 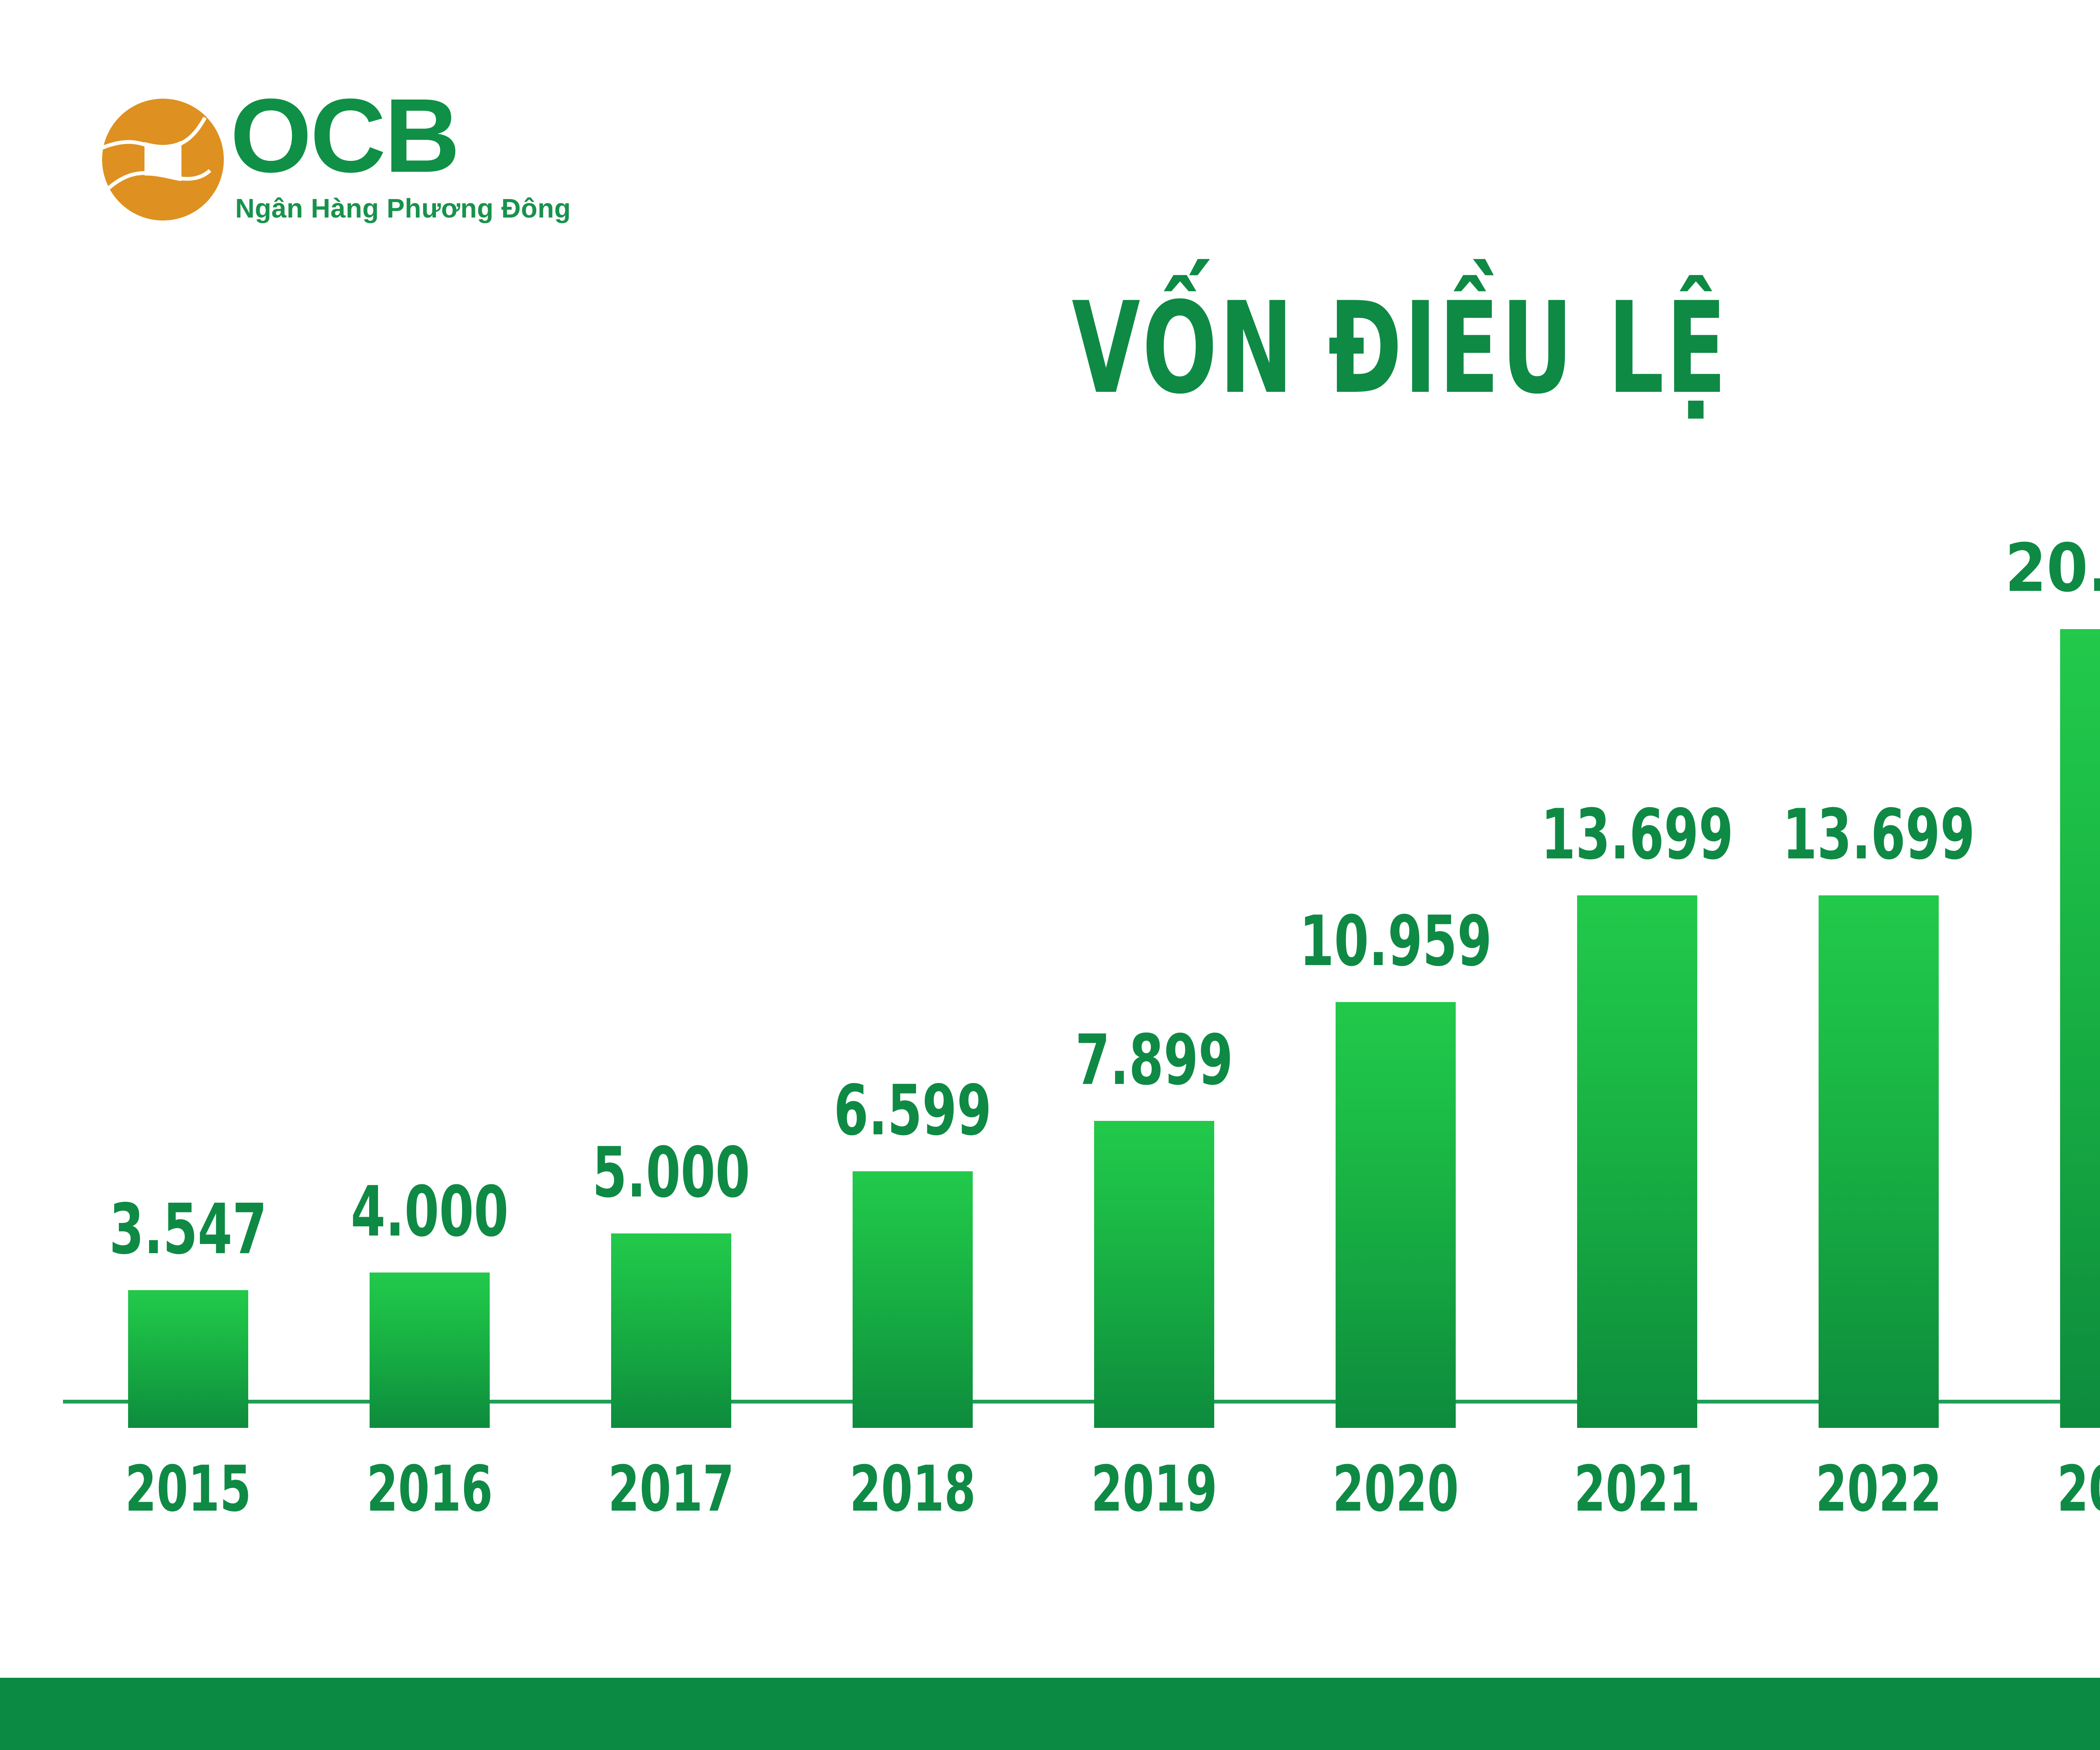 I want to click on bar-group-2020: 10.959 2020, so click(x=1396, y=774).